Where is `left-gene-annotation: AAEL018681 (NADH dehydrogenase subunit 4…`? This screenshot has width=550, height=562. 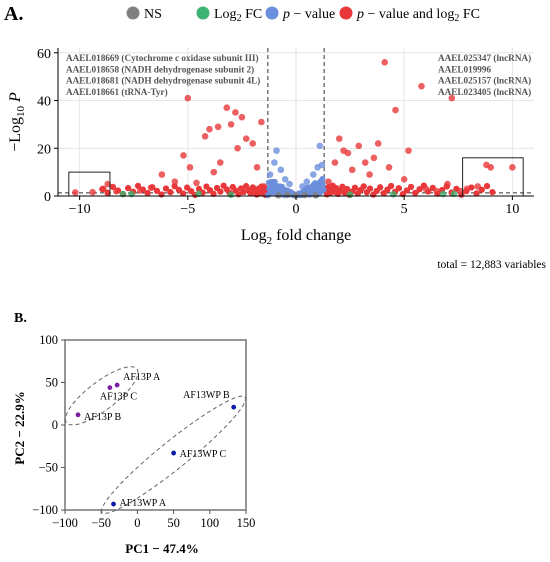
left-gene-annotation: AAEL018681 (NADH dehydrogenase subunit 4… is located at coordinates (163, 81).